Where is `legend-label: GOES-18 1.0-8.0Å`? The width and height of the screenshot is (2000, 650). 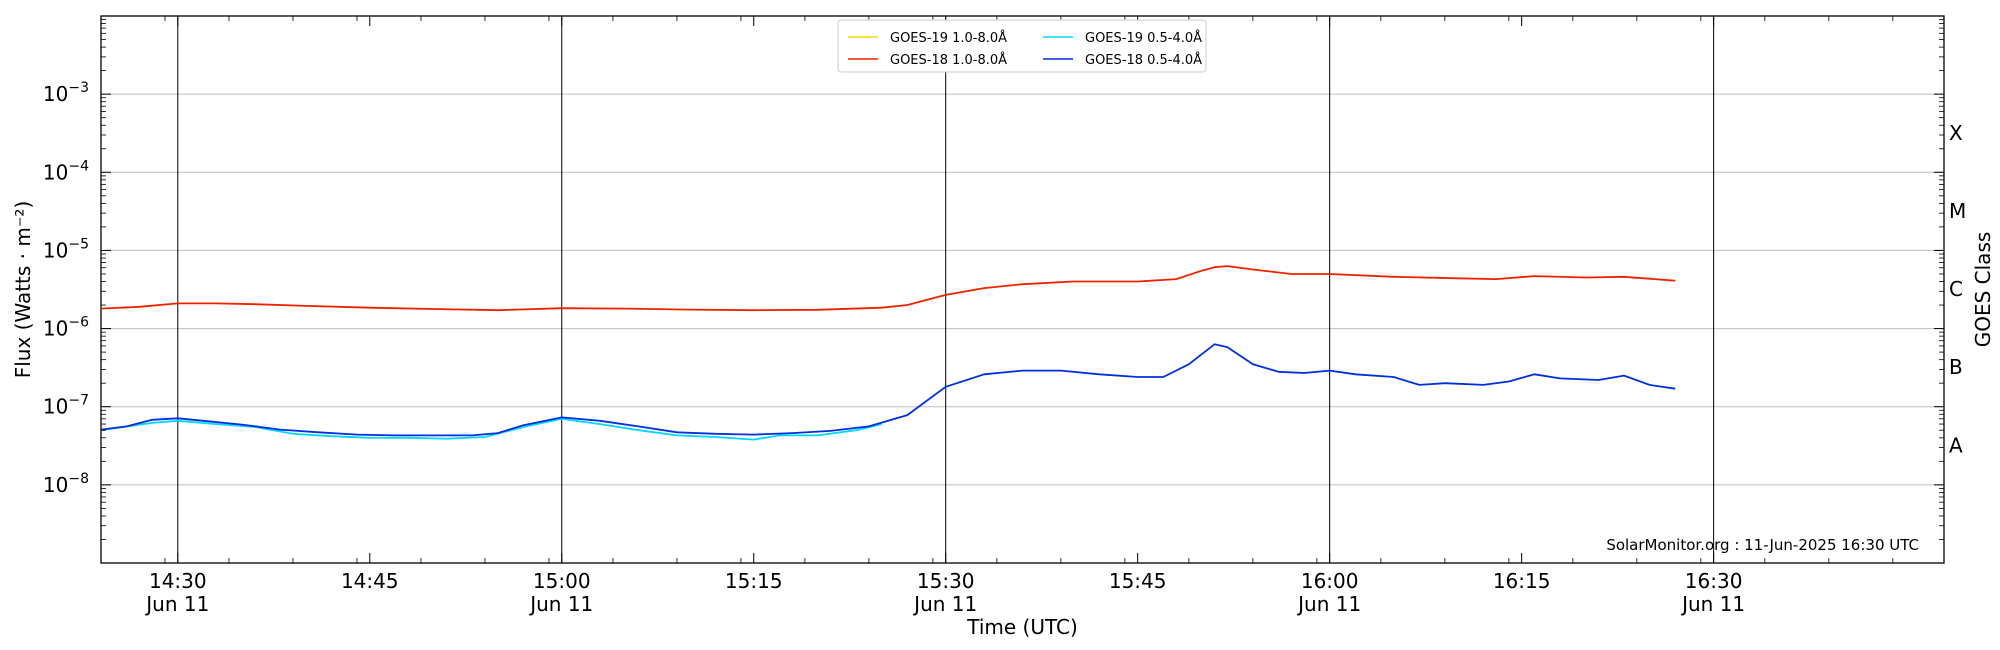
legend-label: GOES-18 1.0-8.0Å is located at coordinates (948, 60).